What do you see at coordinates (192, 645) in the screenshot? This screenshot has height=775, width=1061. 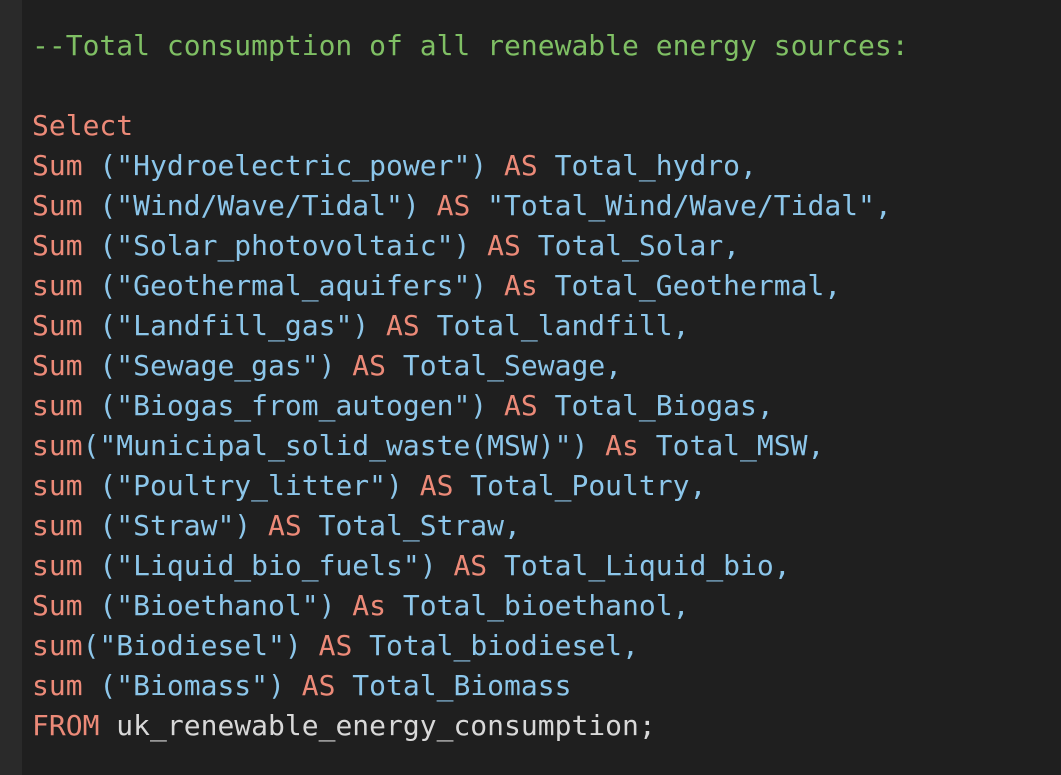 I see `argument: ("Biodiesel")` at bounding box center [192, 645].